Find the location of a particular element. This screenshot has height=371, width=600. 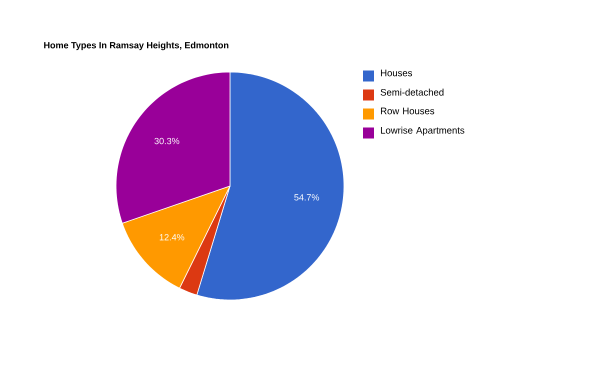

data-label: 54.7% is located at coordinates (307, 197).